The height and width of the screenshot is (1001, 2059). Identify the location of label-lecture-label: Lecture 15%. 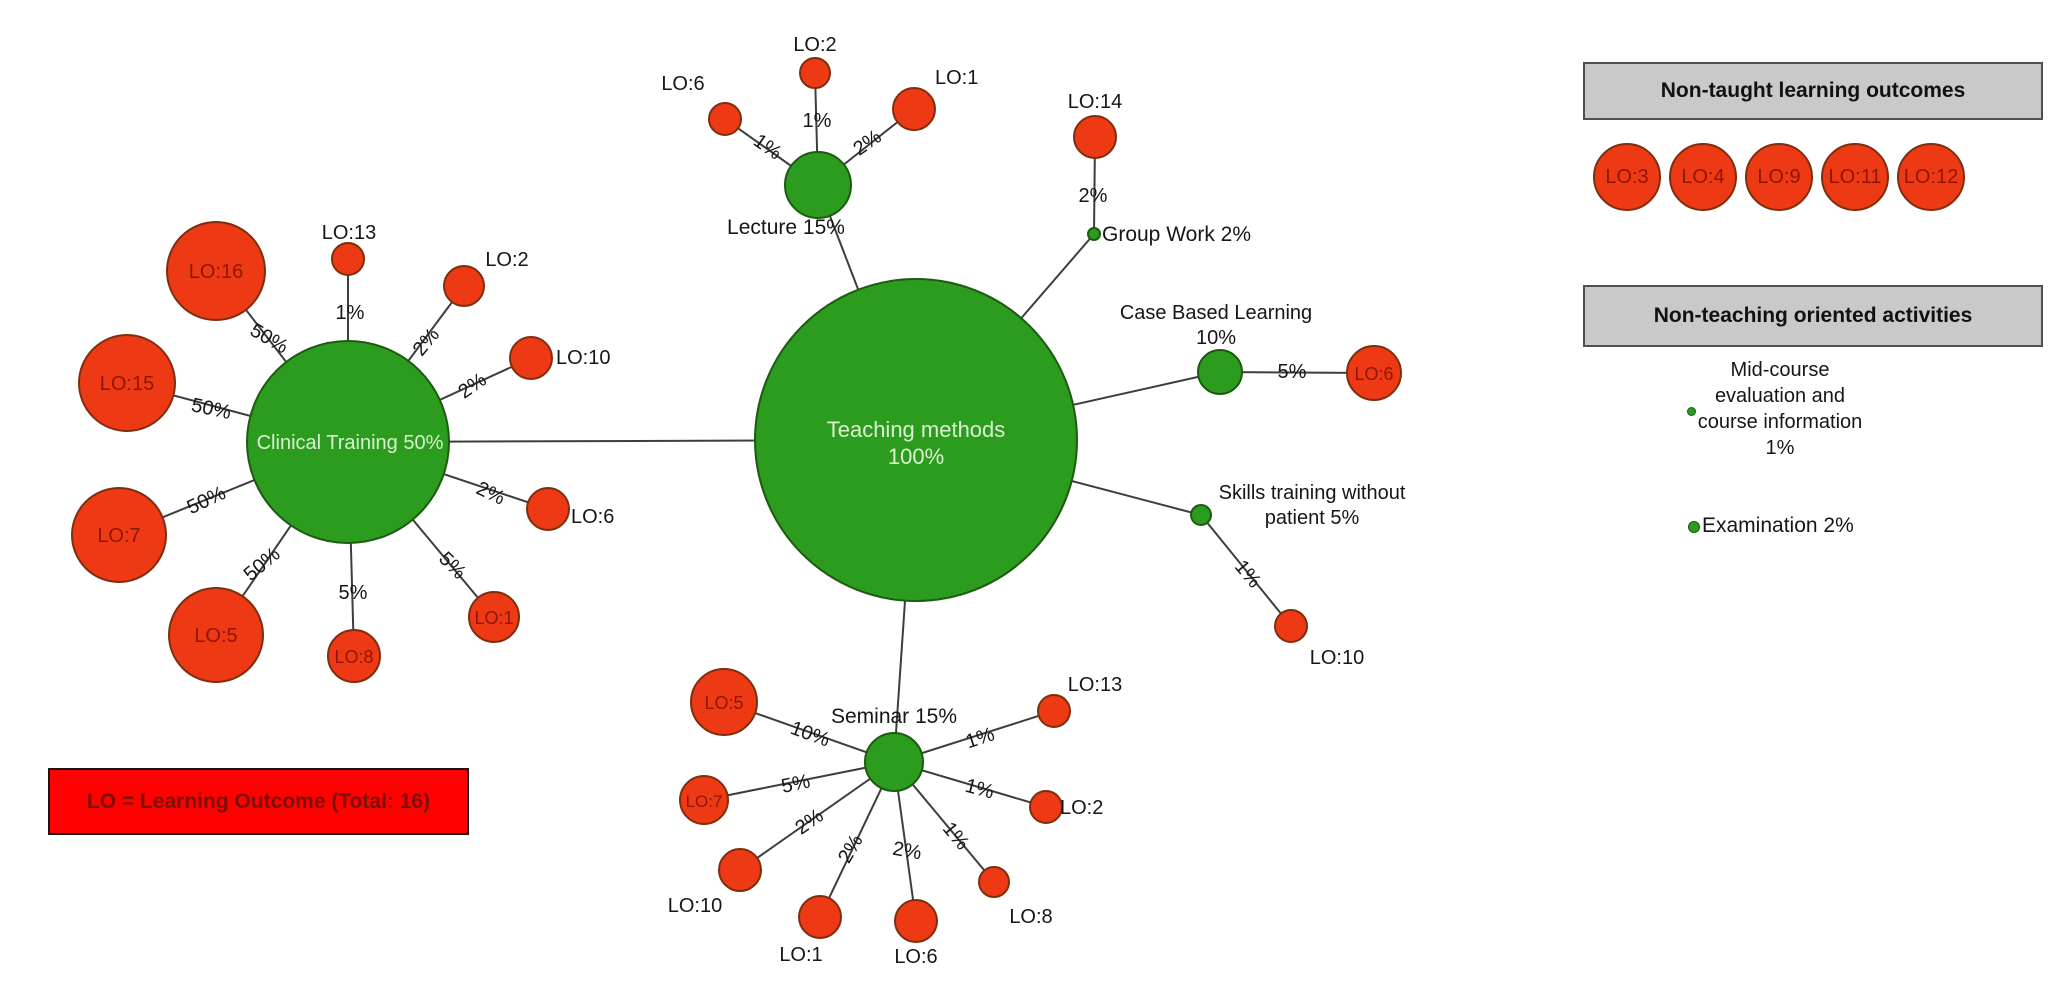
(786, 227).